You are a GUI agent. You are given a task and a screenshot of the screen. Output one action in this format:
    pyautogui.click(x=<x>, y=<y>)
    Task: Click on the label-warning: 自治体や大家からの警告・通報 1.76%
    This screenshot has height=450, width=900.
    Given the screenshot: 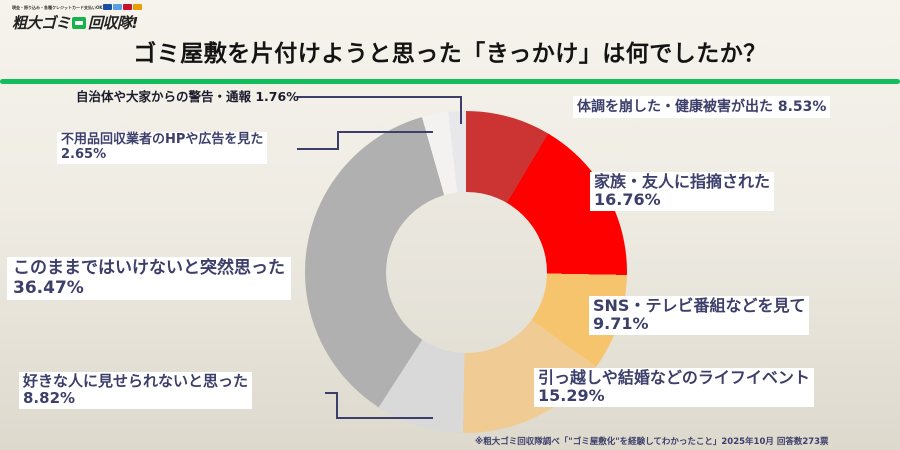 What is the action you would take?
    pyautogui.click(x=187, y=97)
    